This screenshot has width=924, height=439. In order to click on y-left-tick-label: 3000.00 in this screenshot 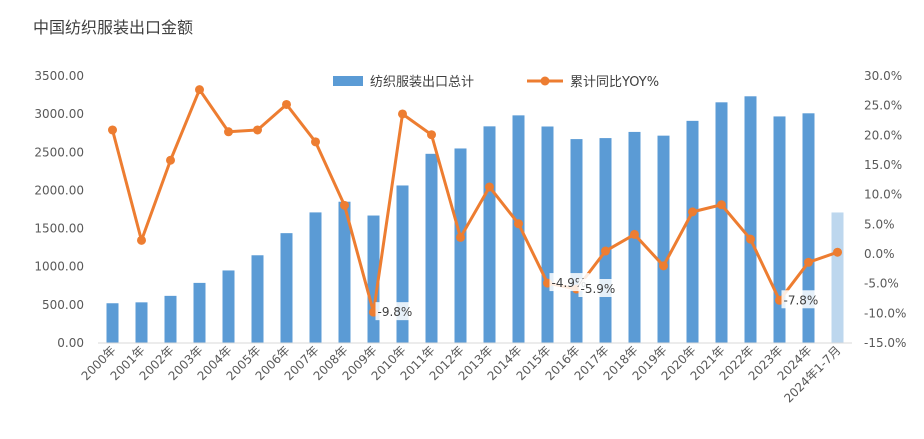, I will do `click(59, 114)`.